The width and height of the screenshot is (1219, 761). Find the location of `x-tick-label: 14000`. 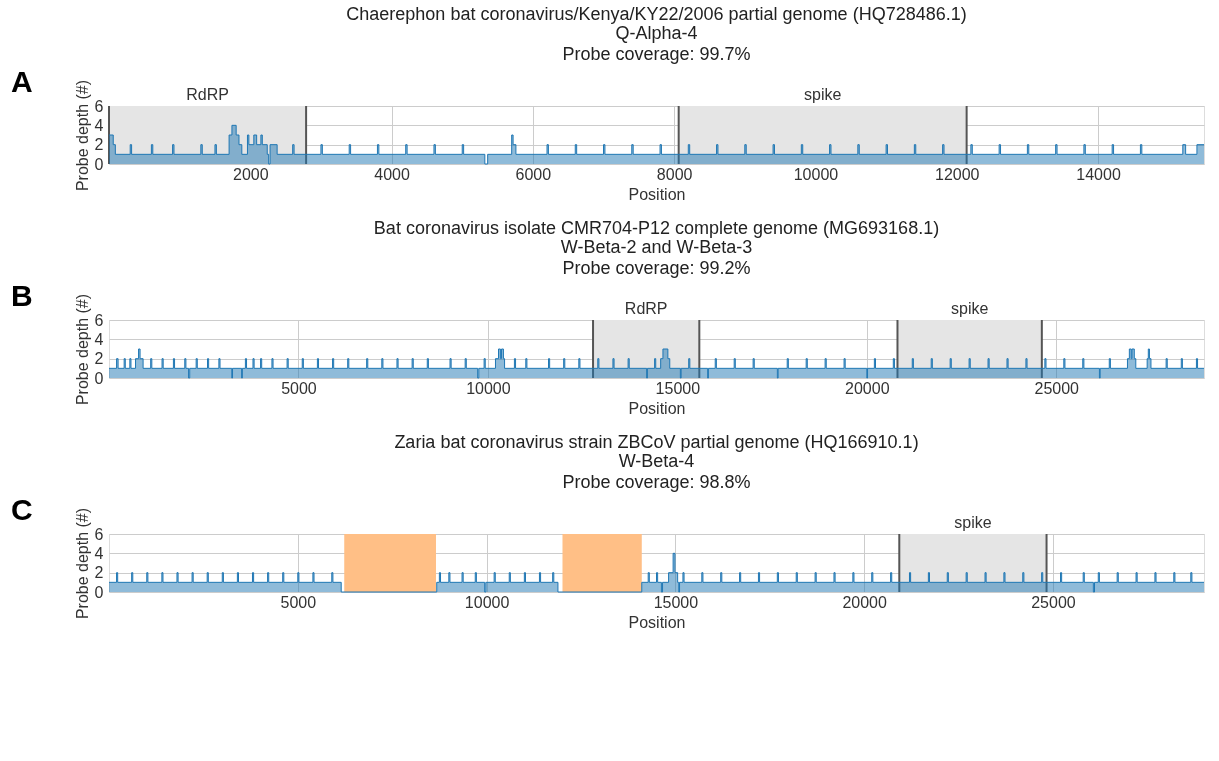

x-tick-label: 14000 is located at coordinates (1098, 174).